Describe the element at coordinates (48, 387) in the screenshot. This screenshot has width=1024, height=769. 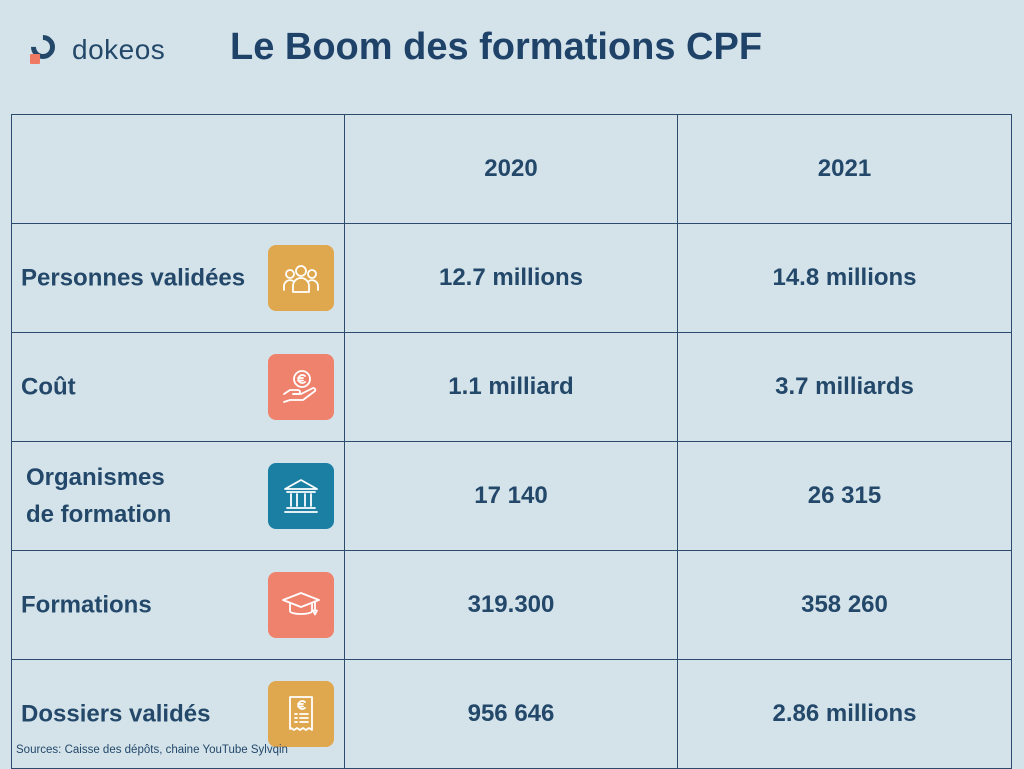
I see `row-label: Coût` at that location.